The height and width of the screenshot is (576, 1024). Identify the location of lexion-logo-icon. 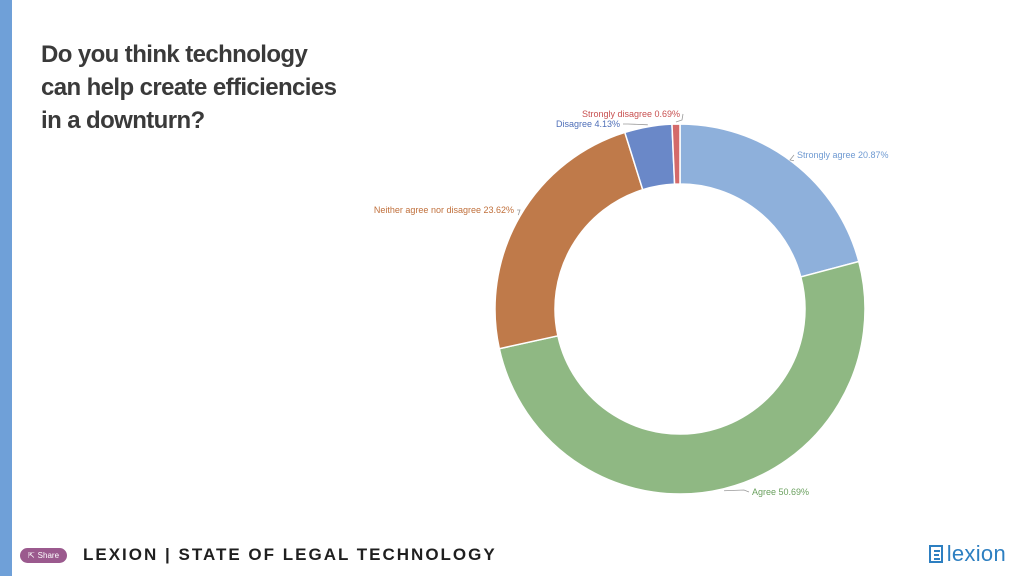
(935, 554).